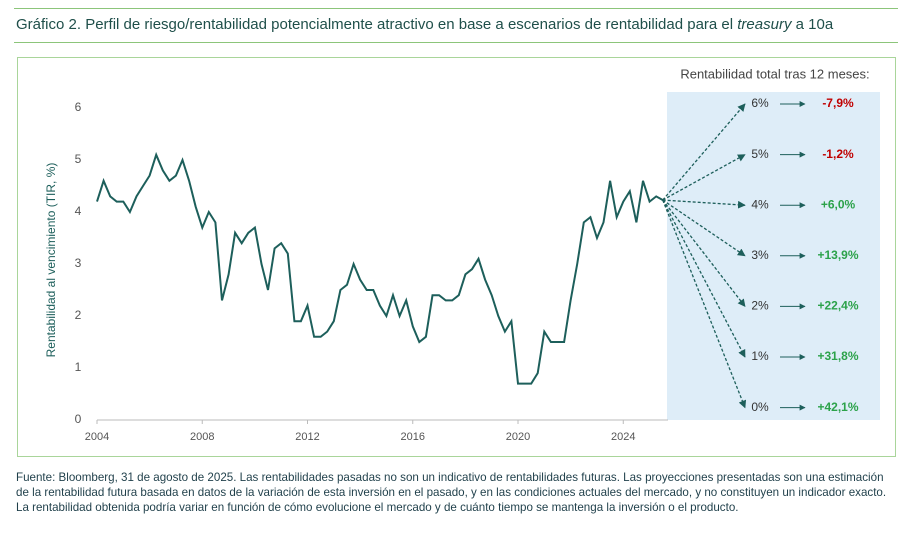 The image size is (912, 540). Describe the element at coordinates (760, 255) in the screenshot. I see `scenario-yield: 3%` at that location.